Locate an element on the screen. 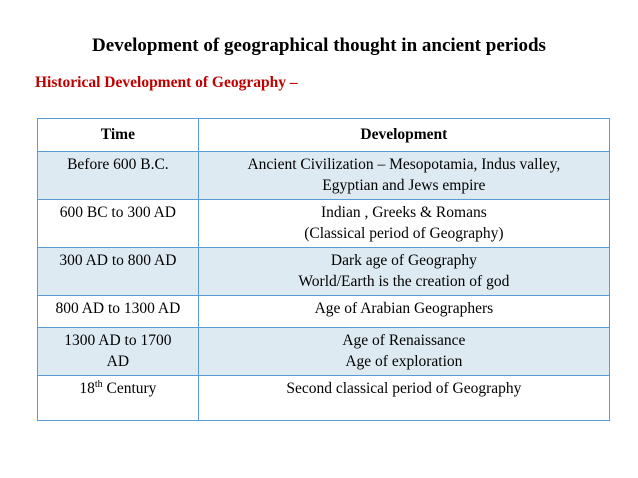 Image resolution: width=638 pixels, height=478 pixels. cell-text: Before 600 B.C. is located at coordinates (118, 164).